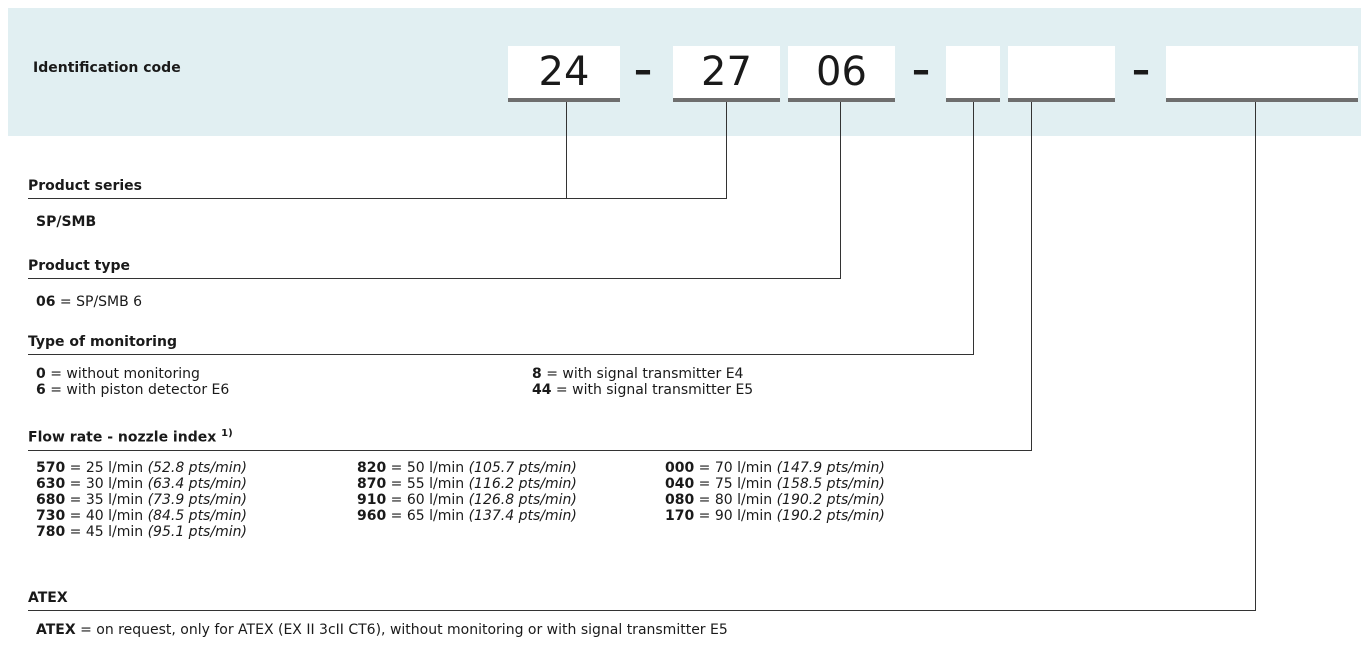 This screenshot has width=1369, height=647. Describe the element at coordinates (643, 390) in the screenshot. I see `monitoring-item: 44 = with signal transmitter E5` at that location.